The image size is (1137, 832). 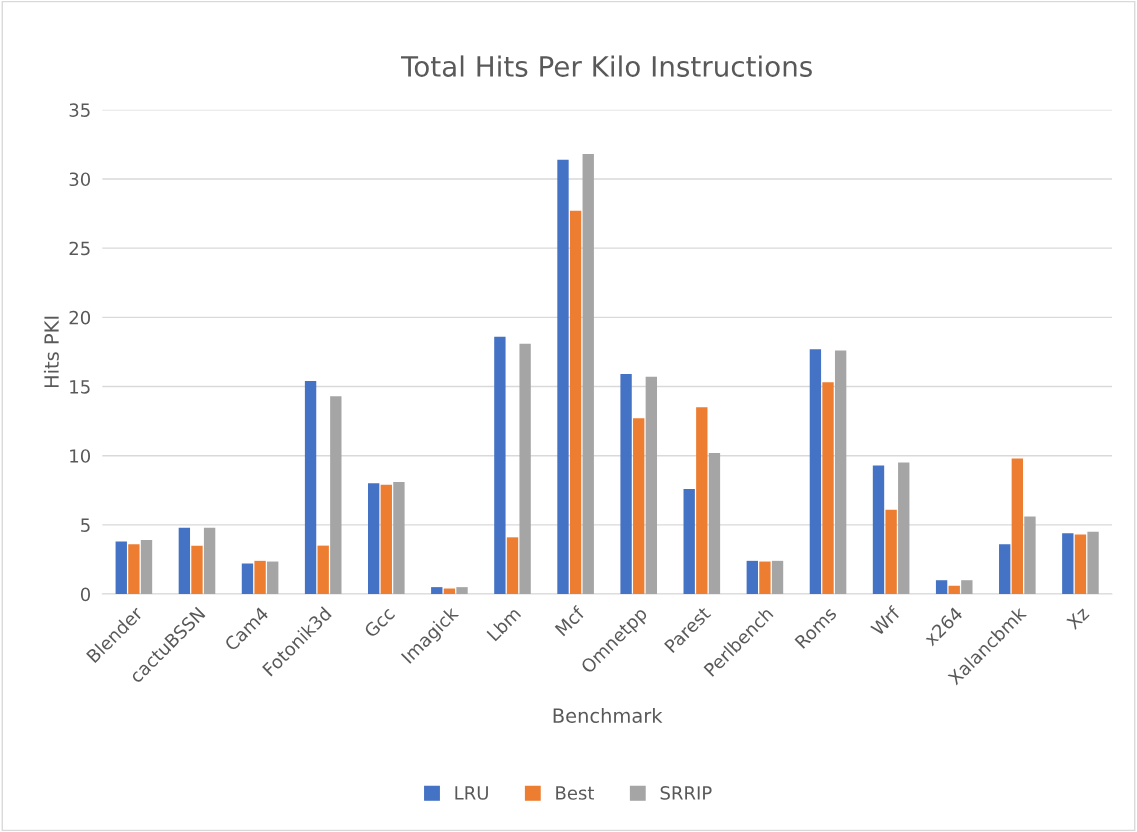 I want to click on chart-title: Total Hits Per Kilo Instructions, so click(x=606, y=66).